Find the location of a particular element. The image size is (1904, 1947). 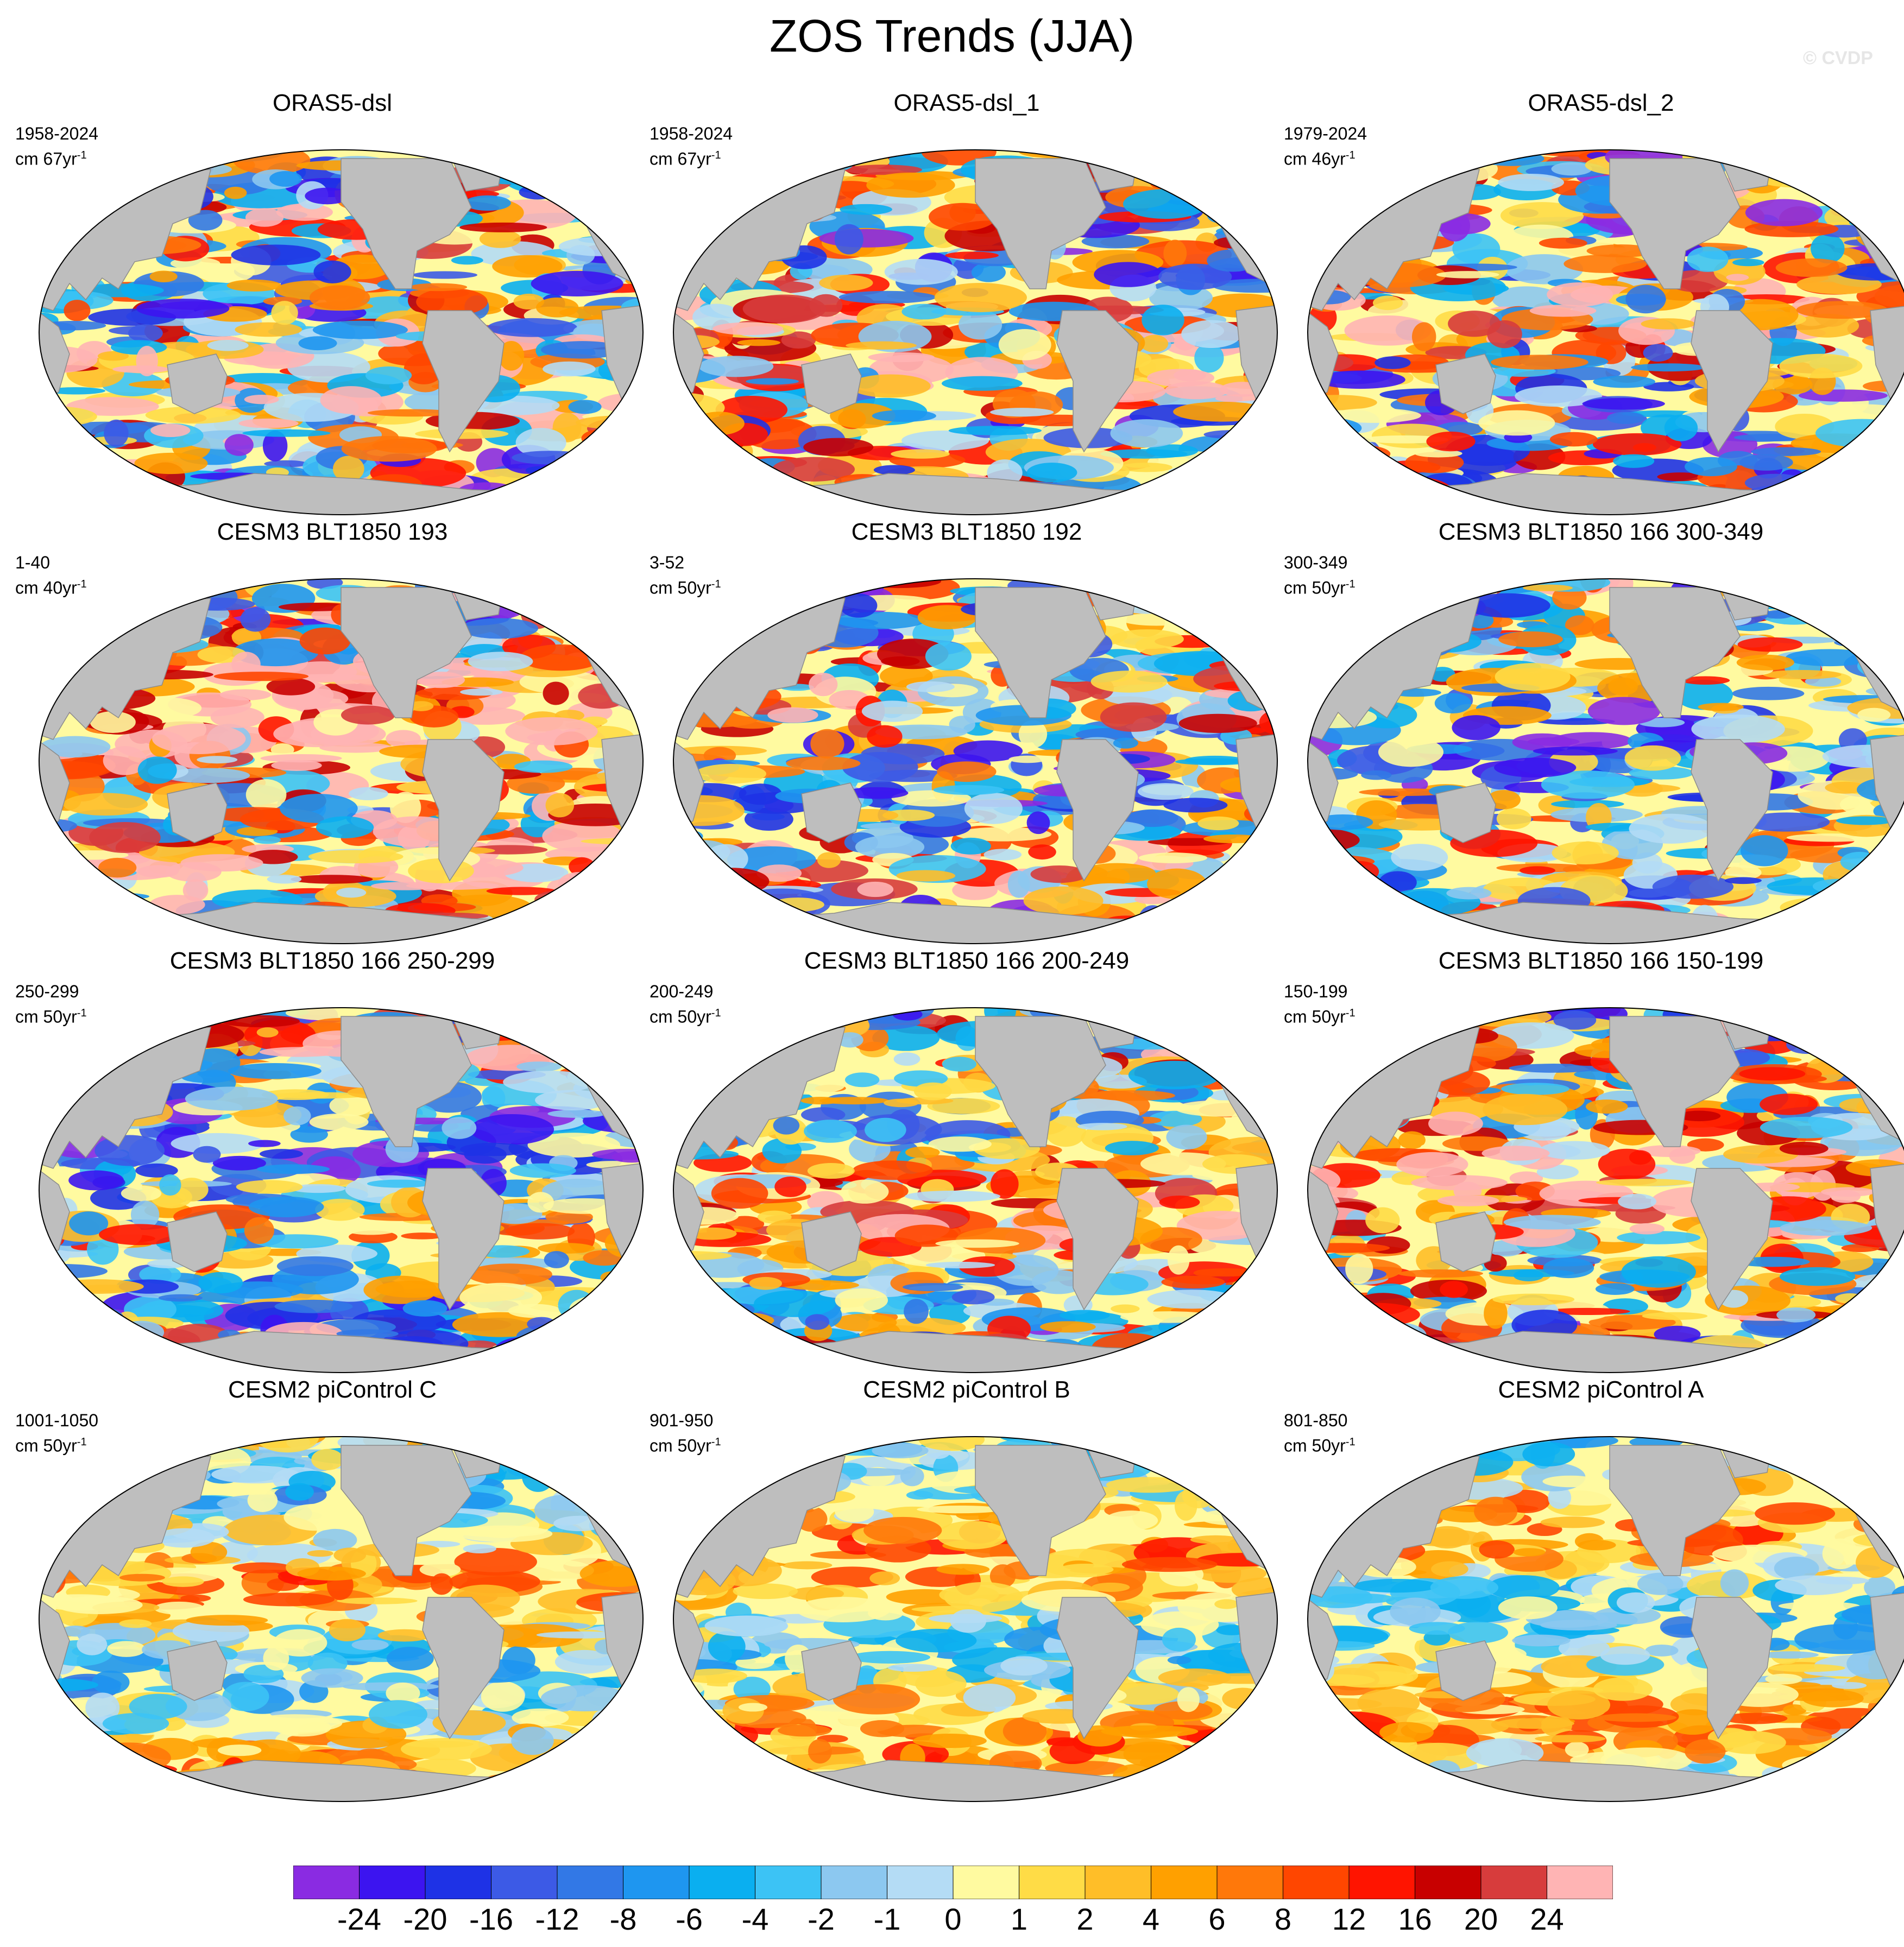

panel-period: 150-199 is located at coordinates (1316, 991).